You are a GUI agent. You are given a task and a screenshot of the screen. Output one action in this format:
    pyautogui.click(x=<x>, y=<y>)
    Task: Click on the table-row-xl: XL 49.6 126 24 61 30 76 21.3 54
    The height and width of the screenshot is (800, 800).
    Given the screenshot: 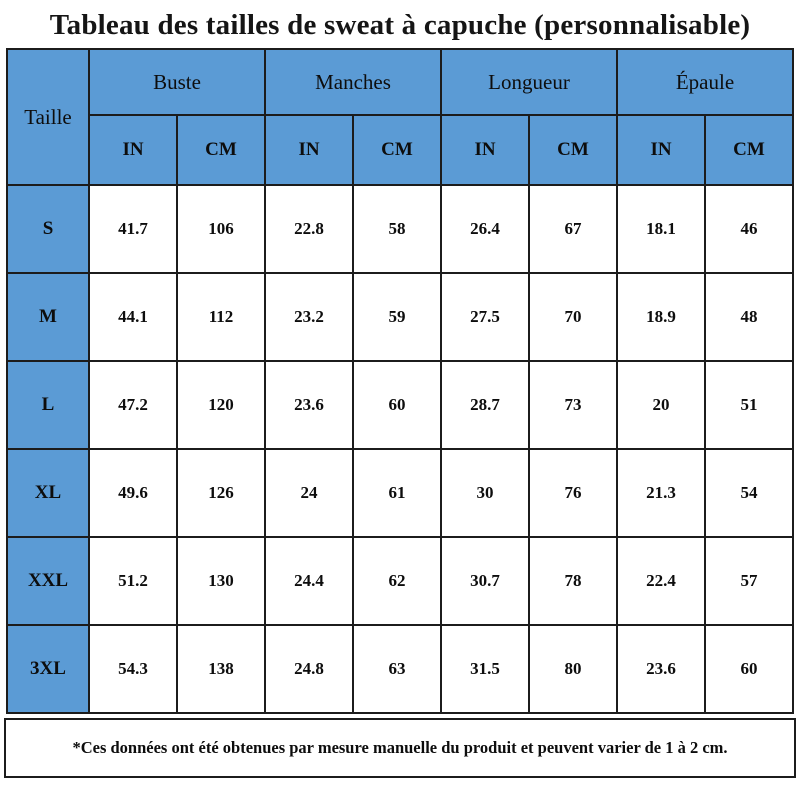 What is the action you would take?
    pyautogui.click(x=400, y=493)
    